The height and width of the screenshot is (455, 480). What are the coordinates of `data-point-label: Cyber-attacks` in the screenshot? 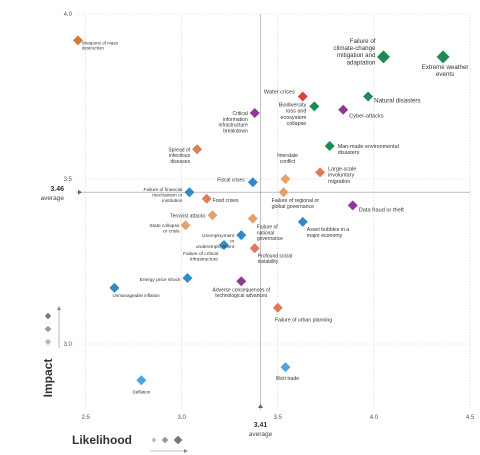 It's located at (366, 117).